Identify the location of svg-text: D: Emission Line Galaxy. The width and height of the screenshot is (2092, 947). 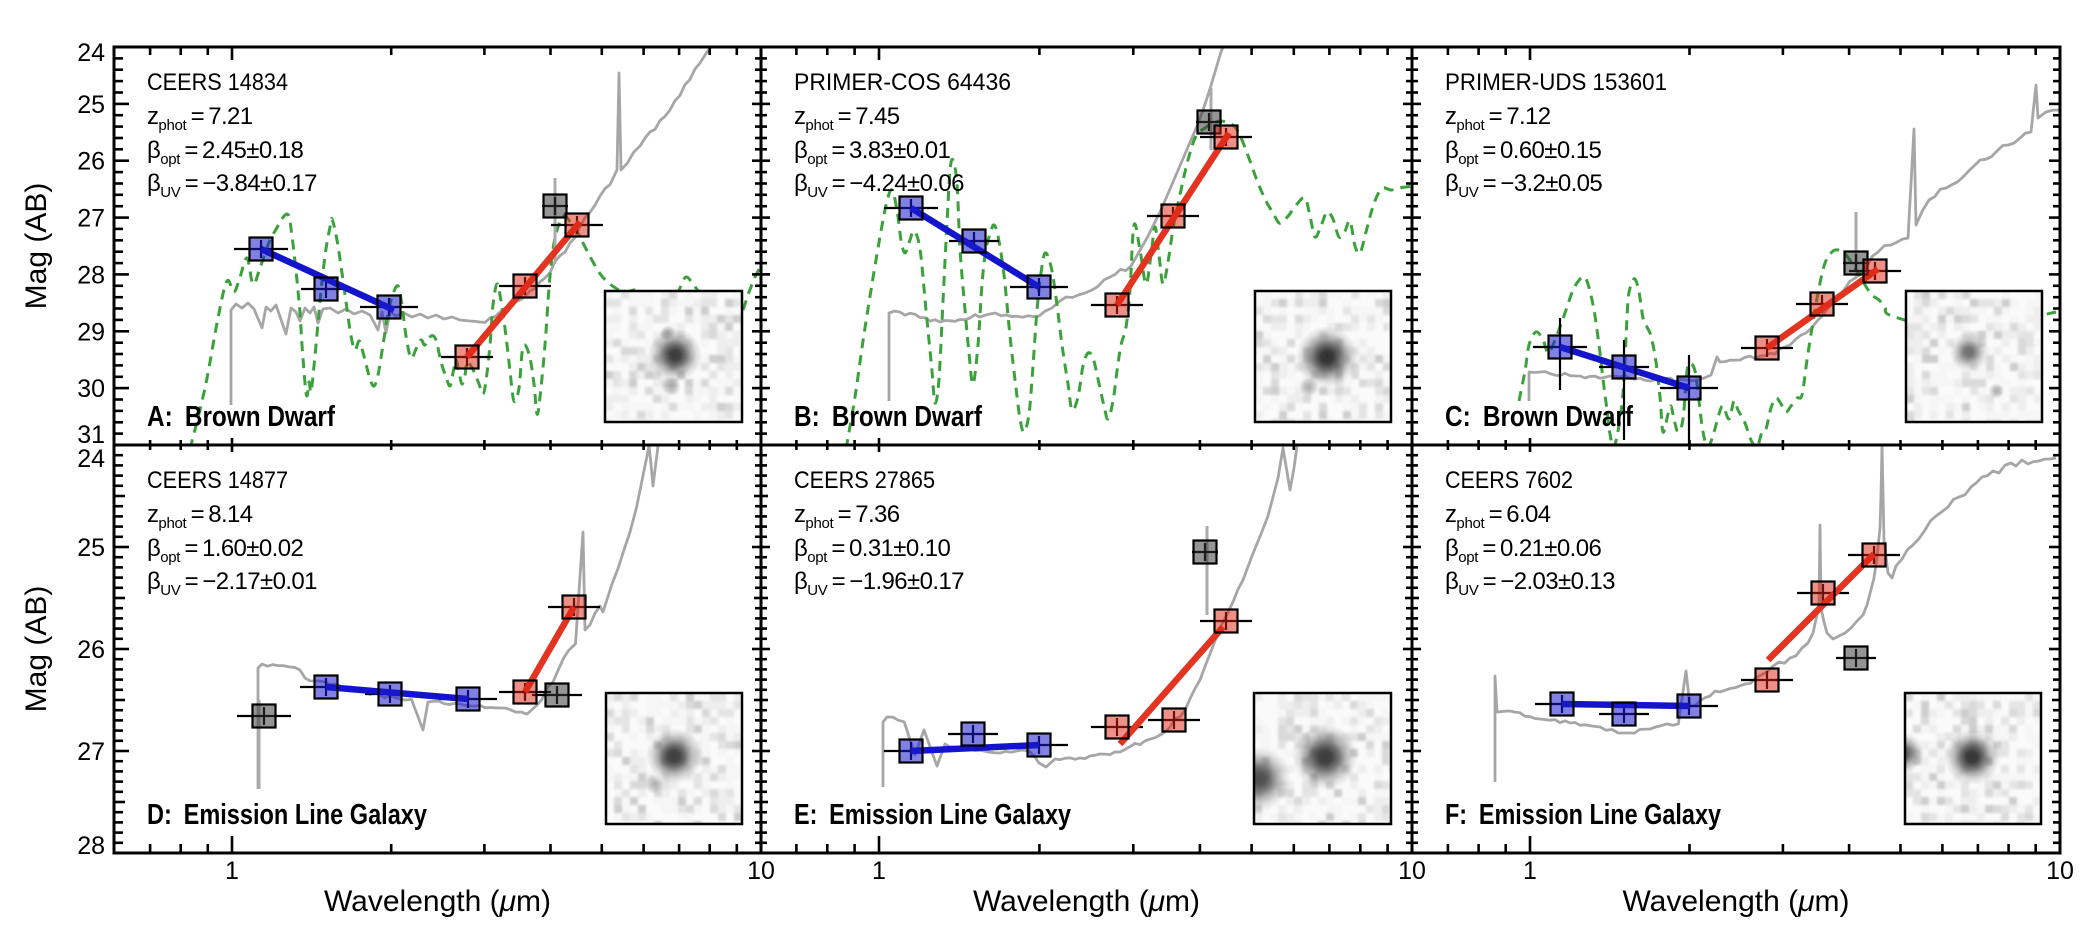
(287, 815).